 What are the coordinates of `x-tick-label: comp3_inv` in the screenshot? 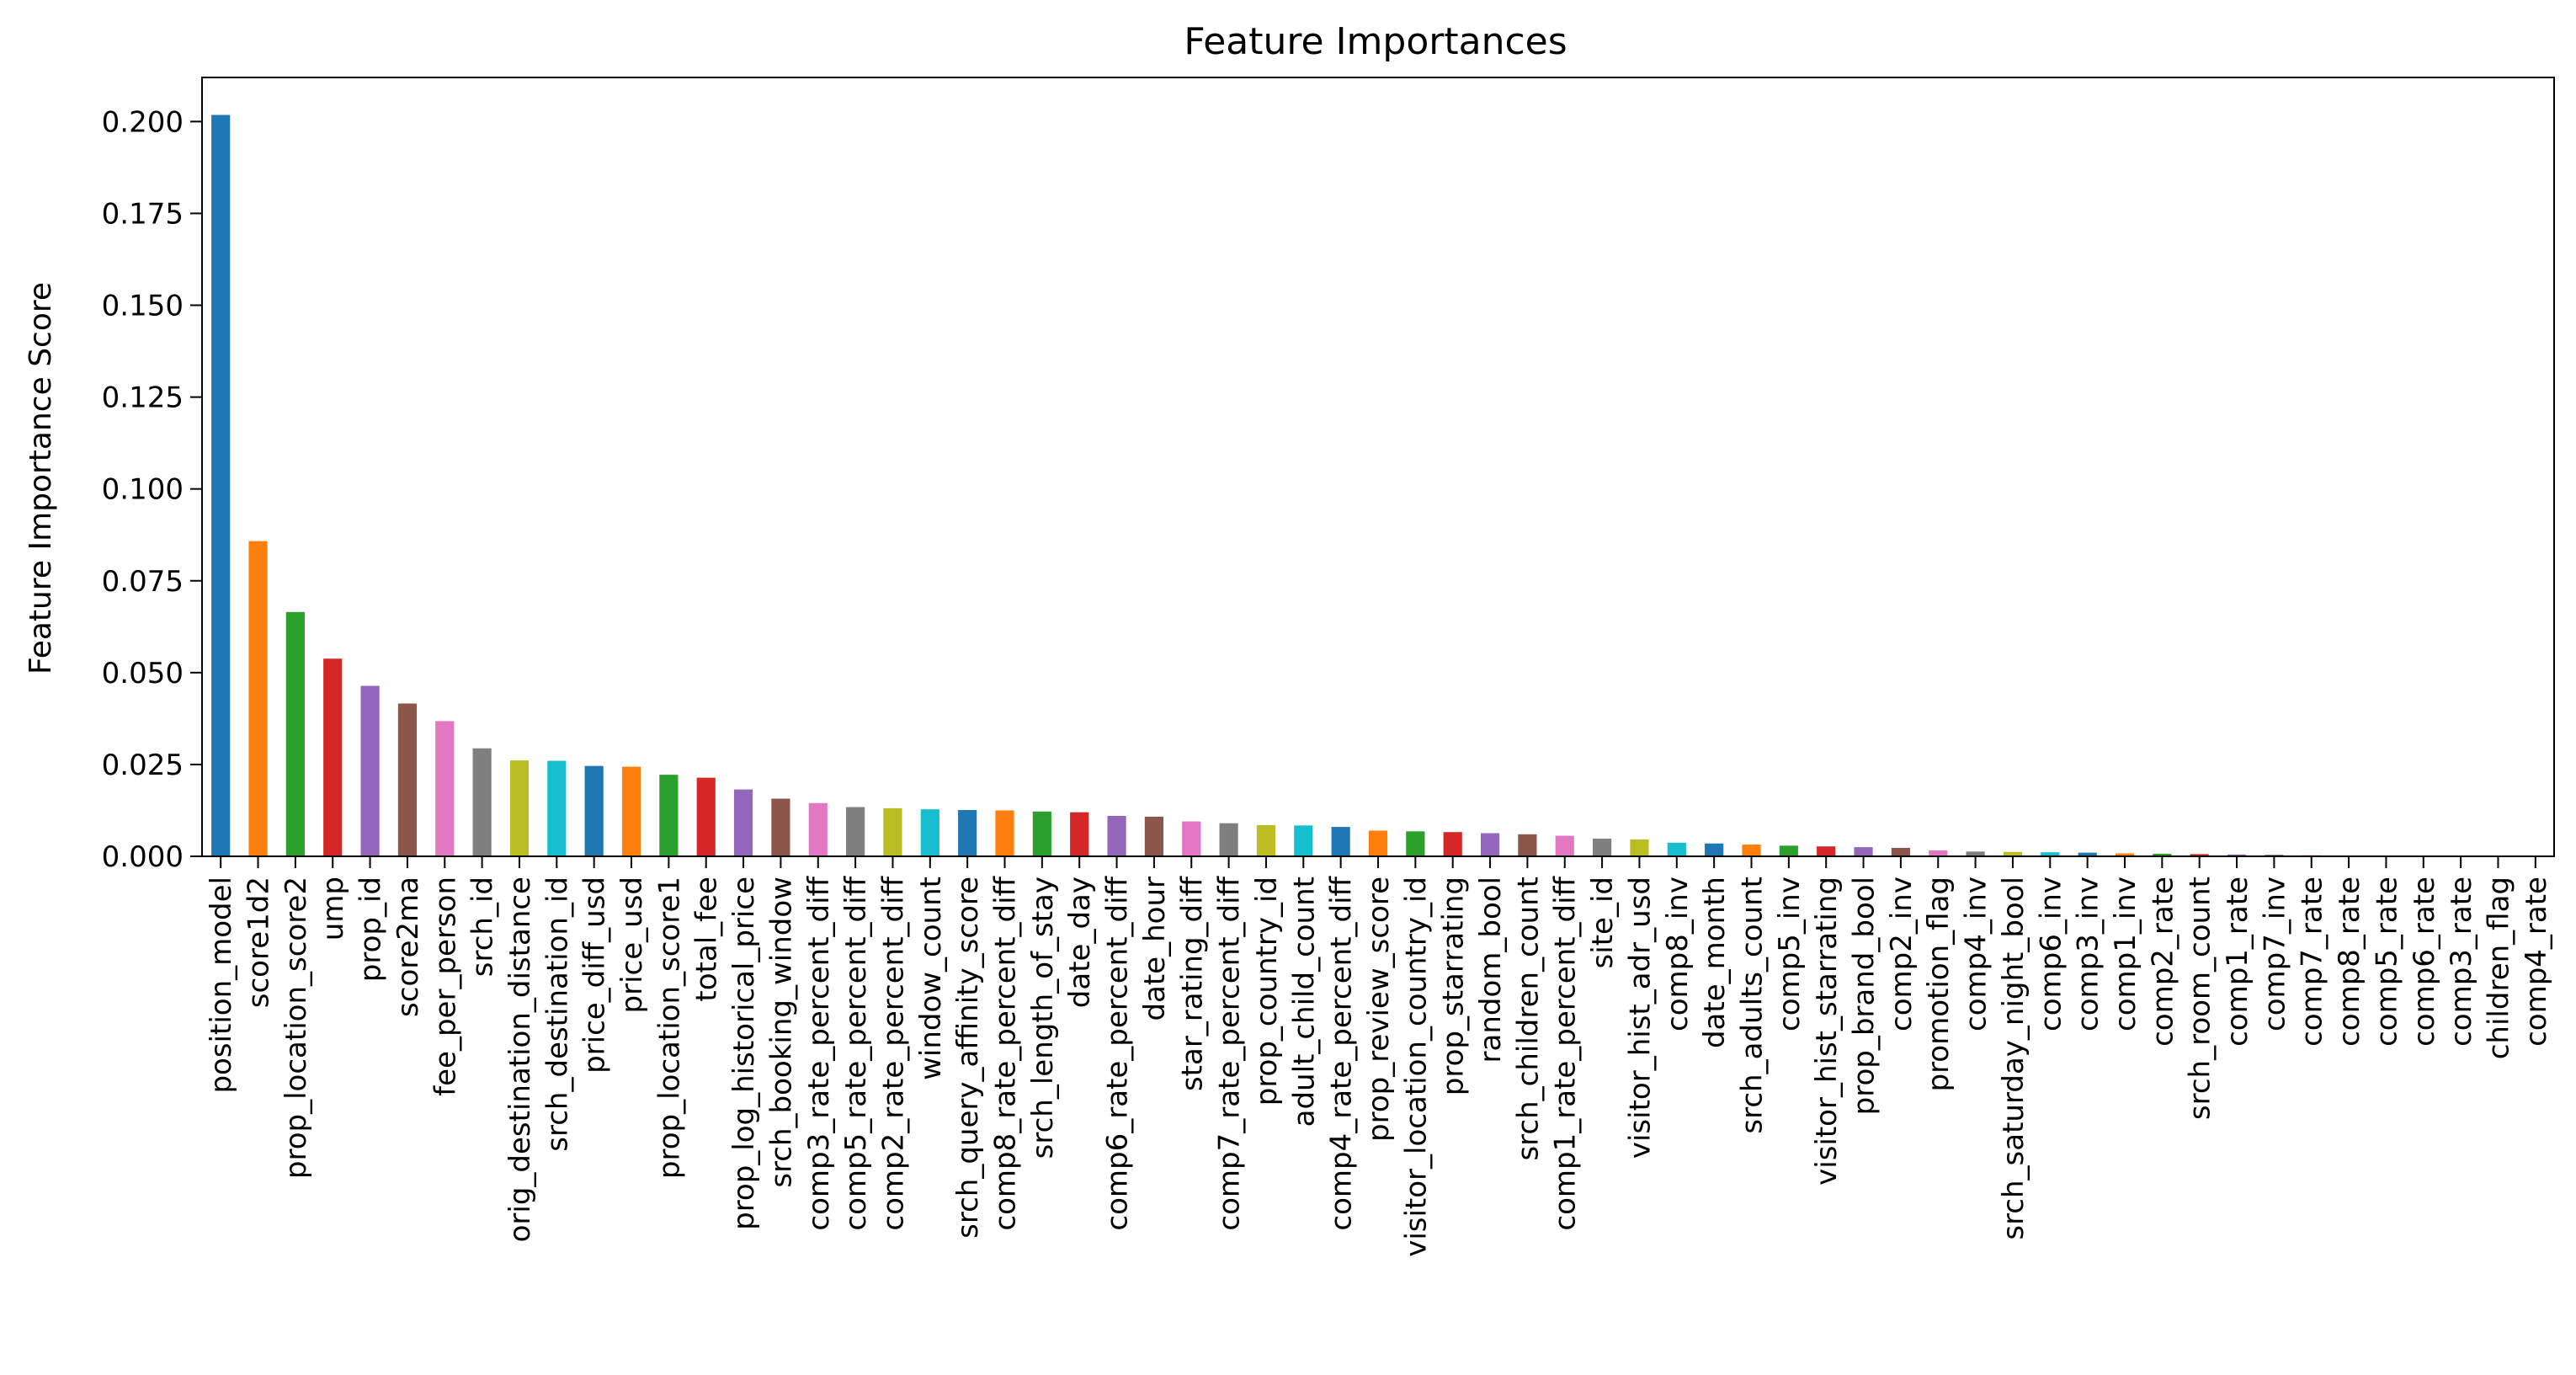 It's located at (2088, 954).